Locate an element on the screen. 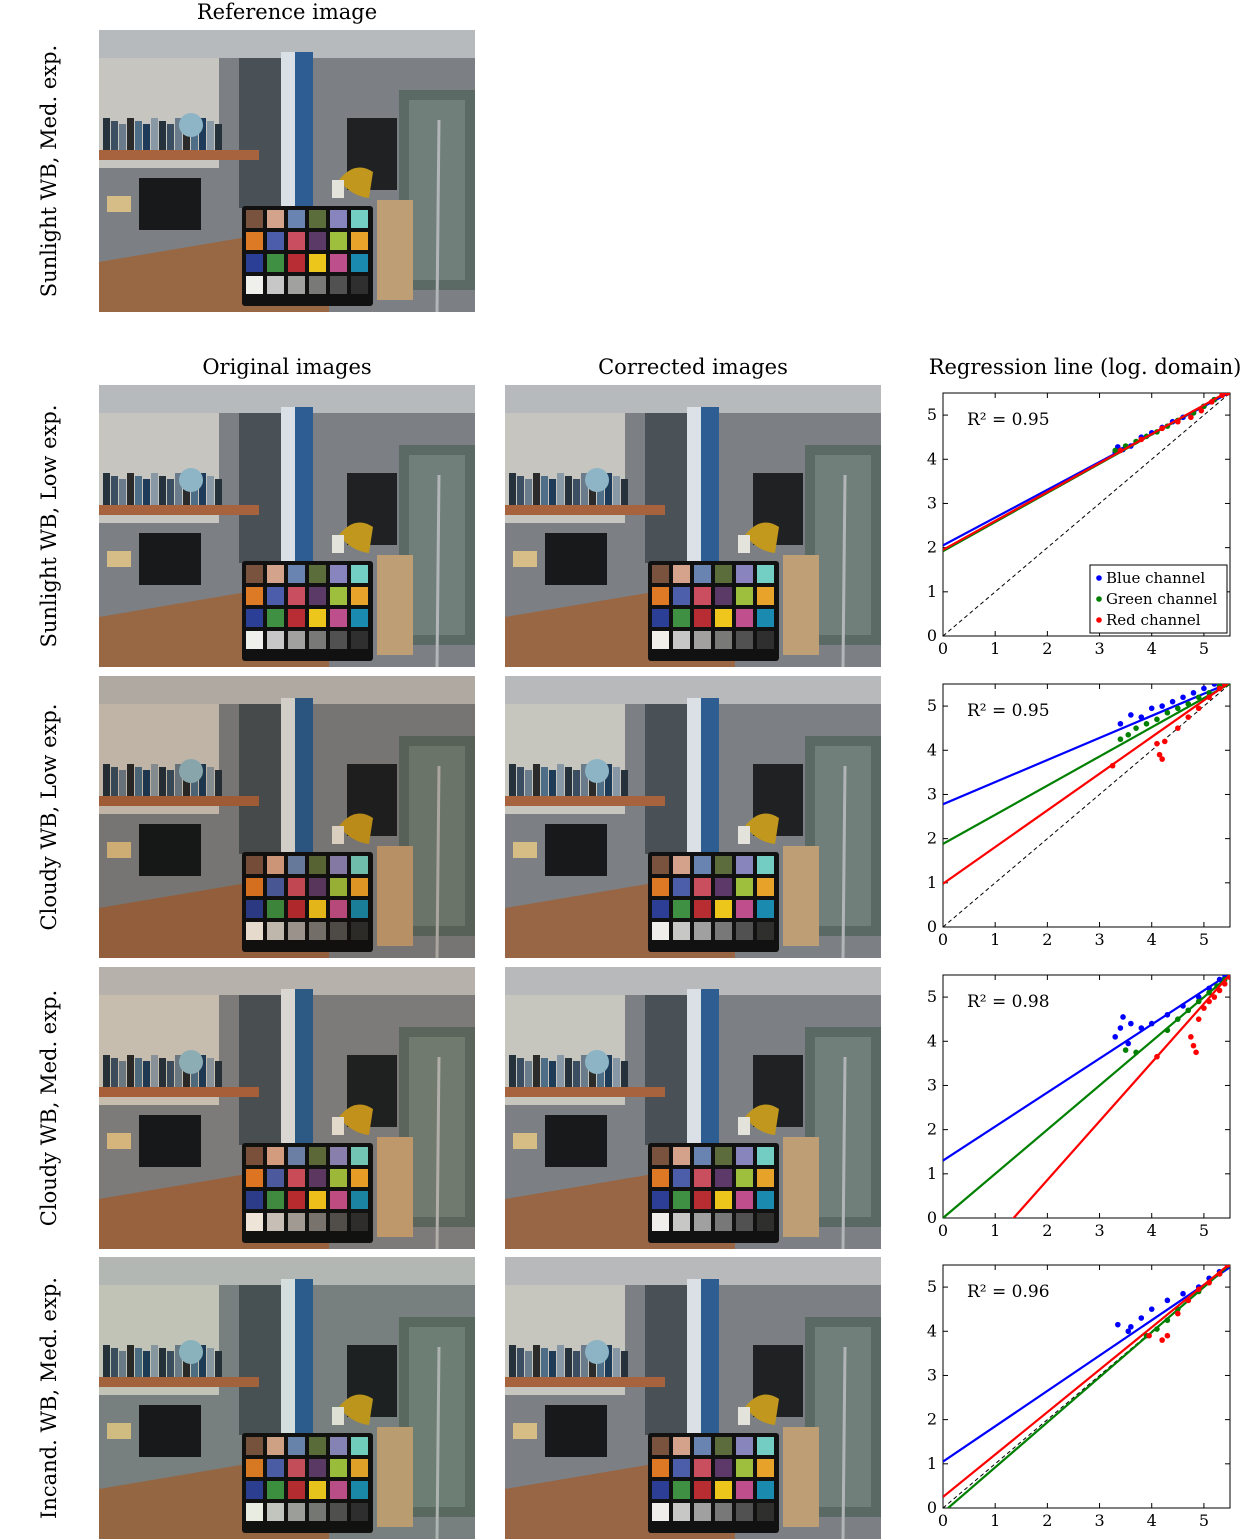  y-tick-label: 4 is located at coordinates (932, 1040).